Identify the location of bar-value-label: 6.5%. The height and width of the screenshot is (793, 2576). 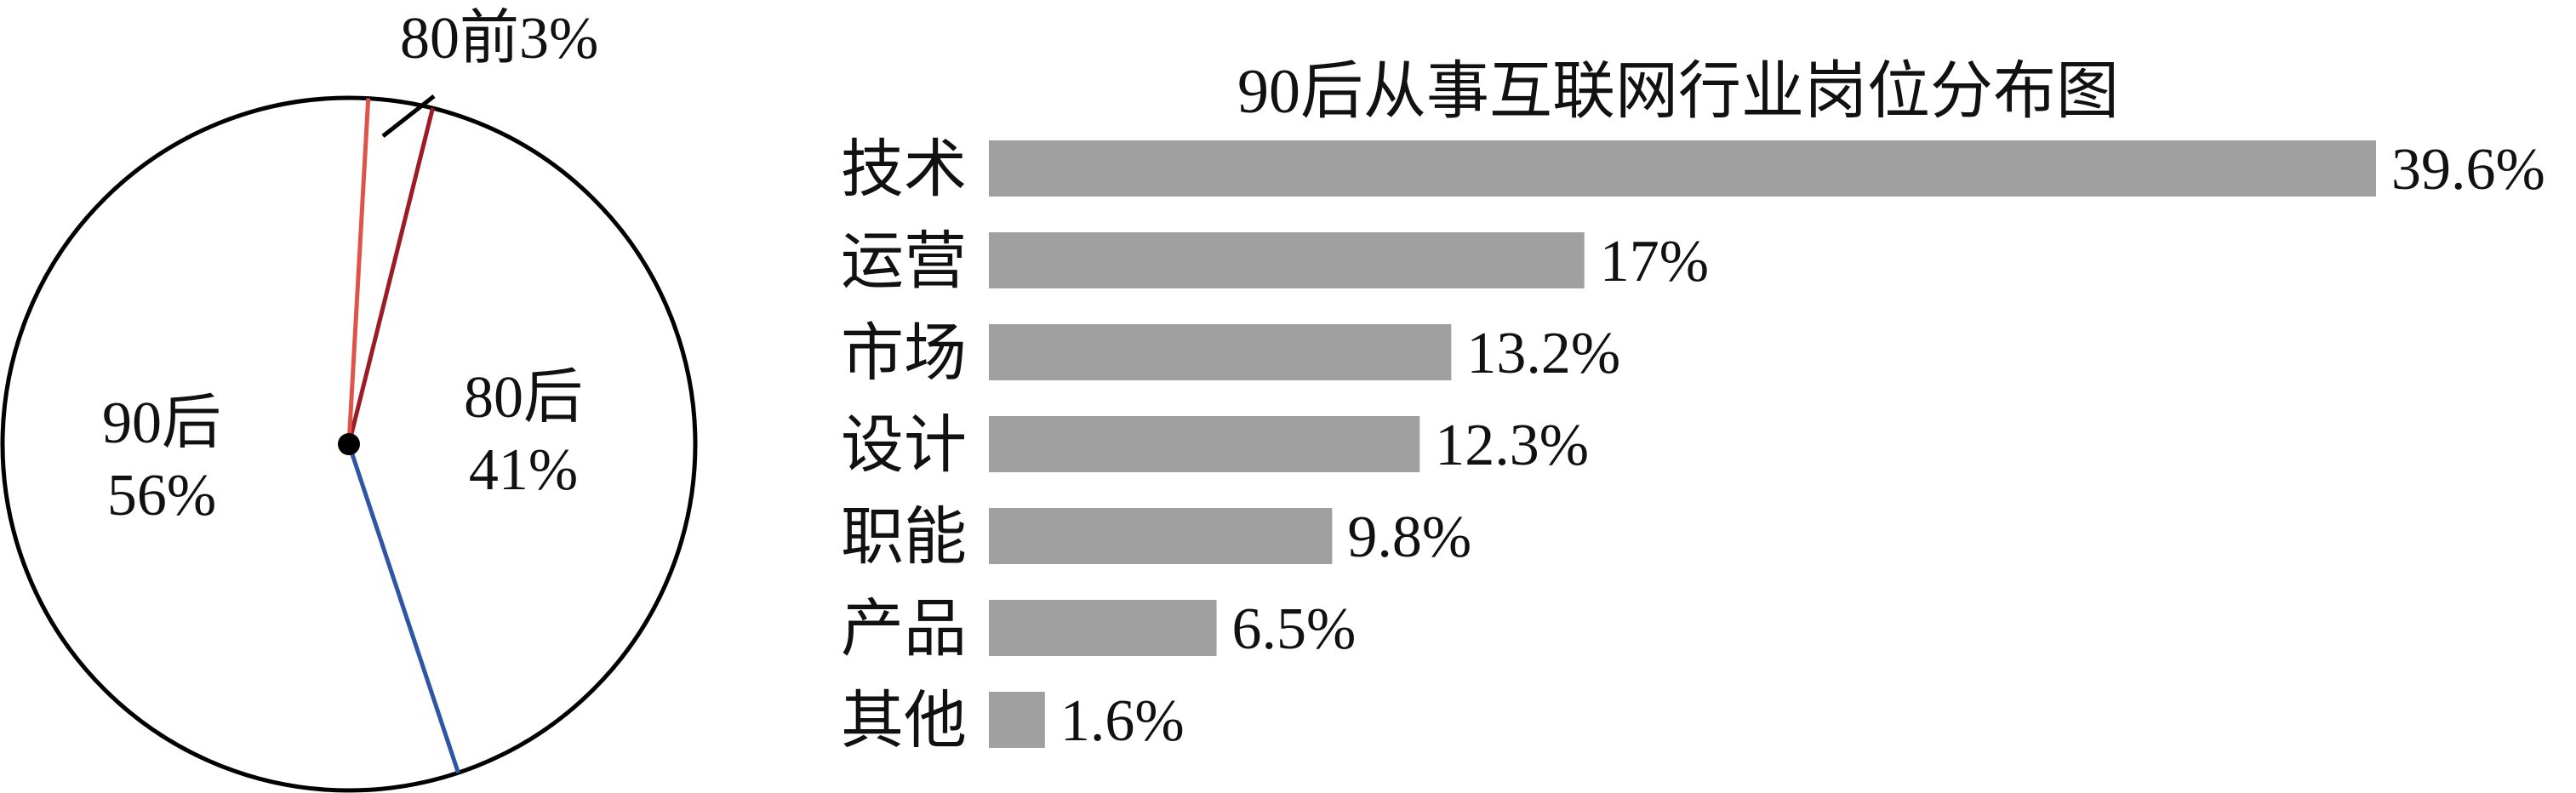
(1294, 629).